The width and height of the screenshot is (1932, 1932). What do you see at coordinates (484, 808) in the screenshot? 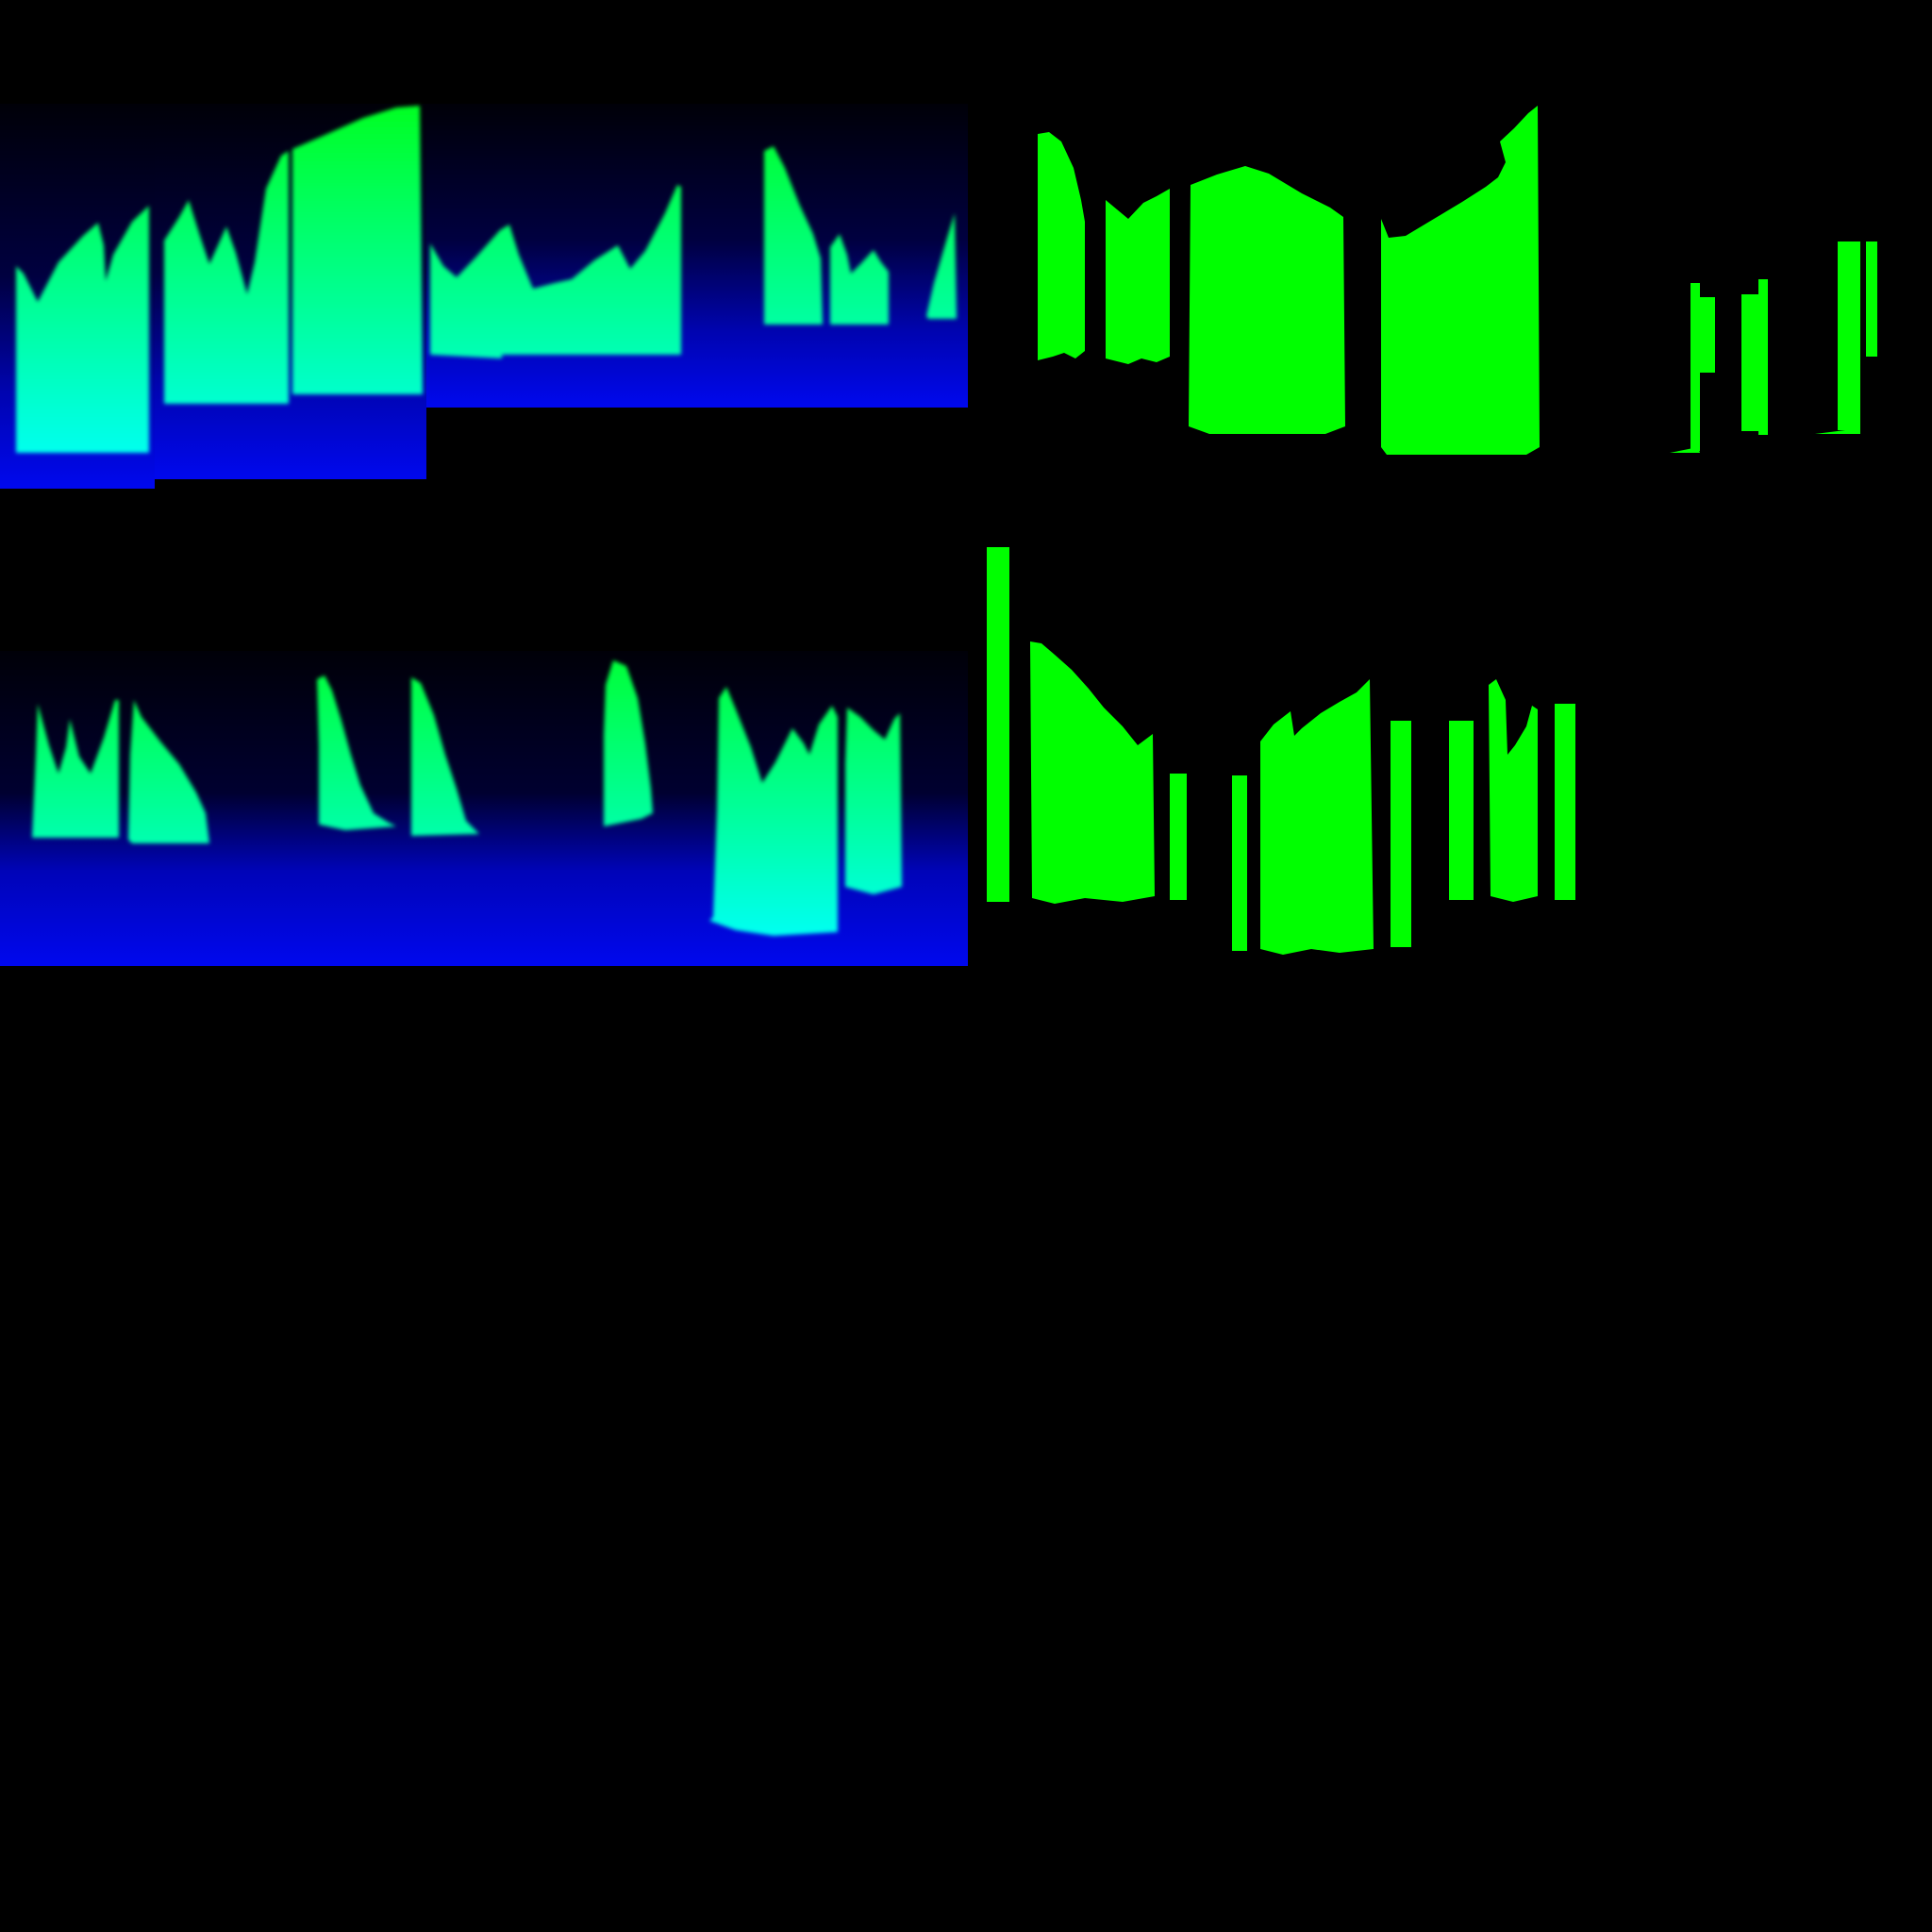
I see `gradient-flame-sheet-b` at bounding box center [484, 808].